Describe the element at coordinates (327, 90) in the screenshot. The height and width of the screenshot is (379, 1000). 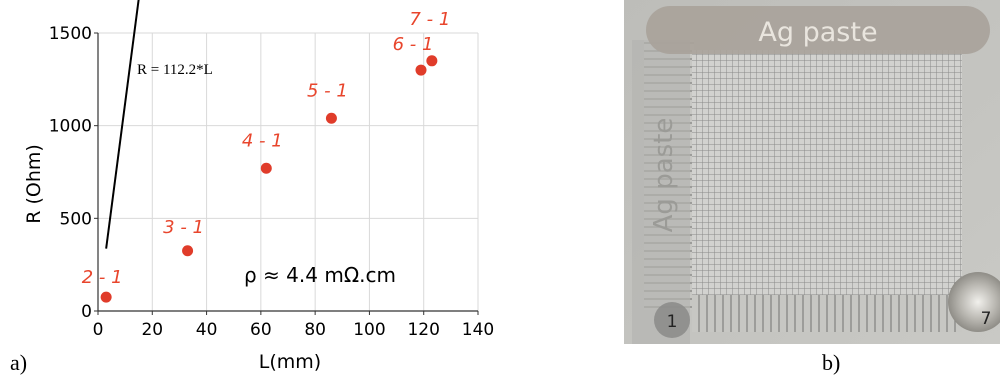
I see `point-label: 5 - 1` at that location.